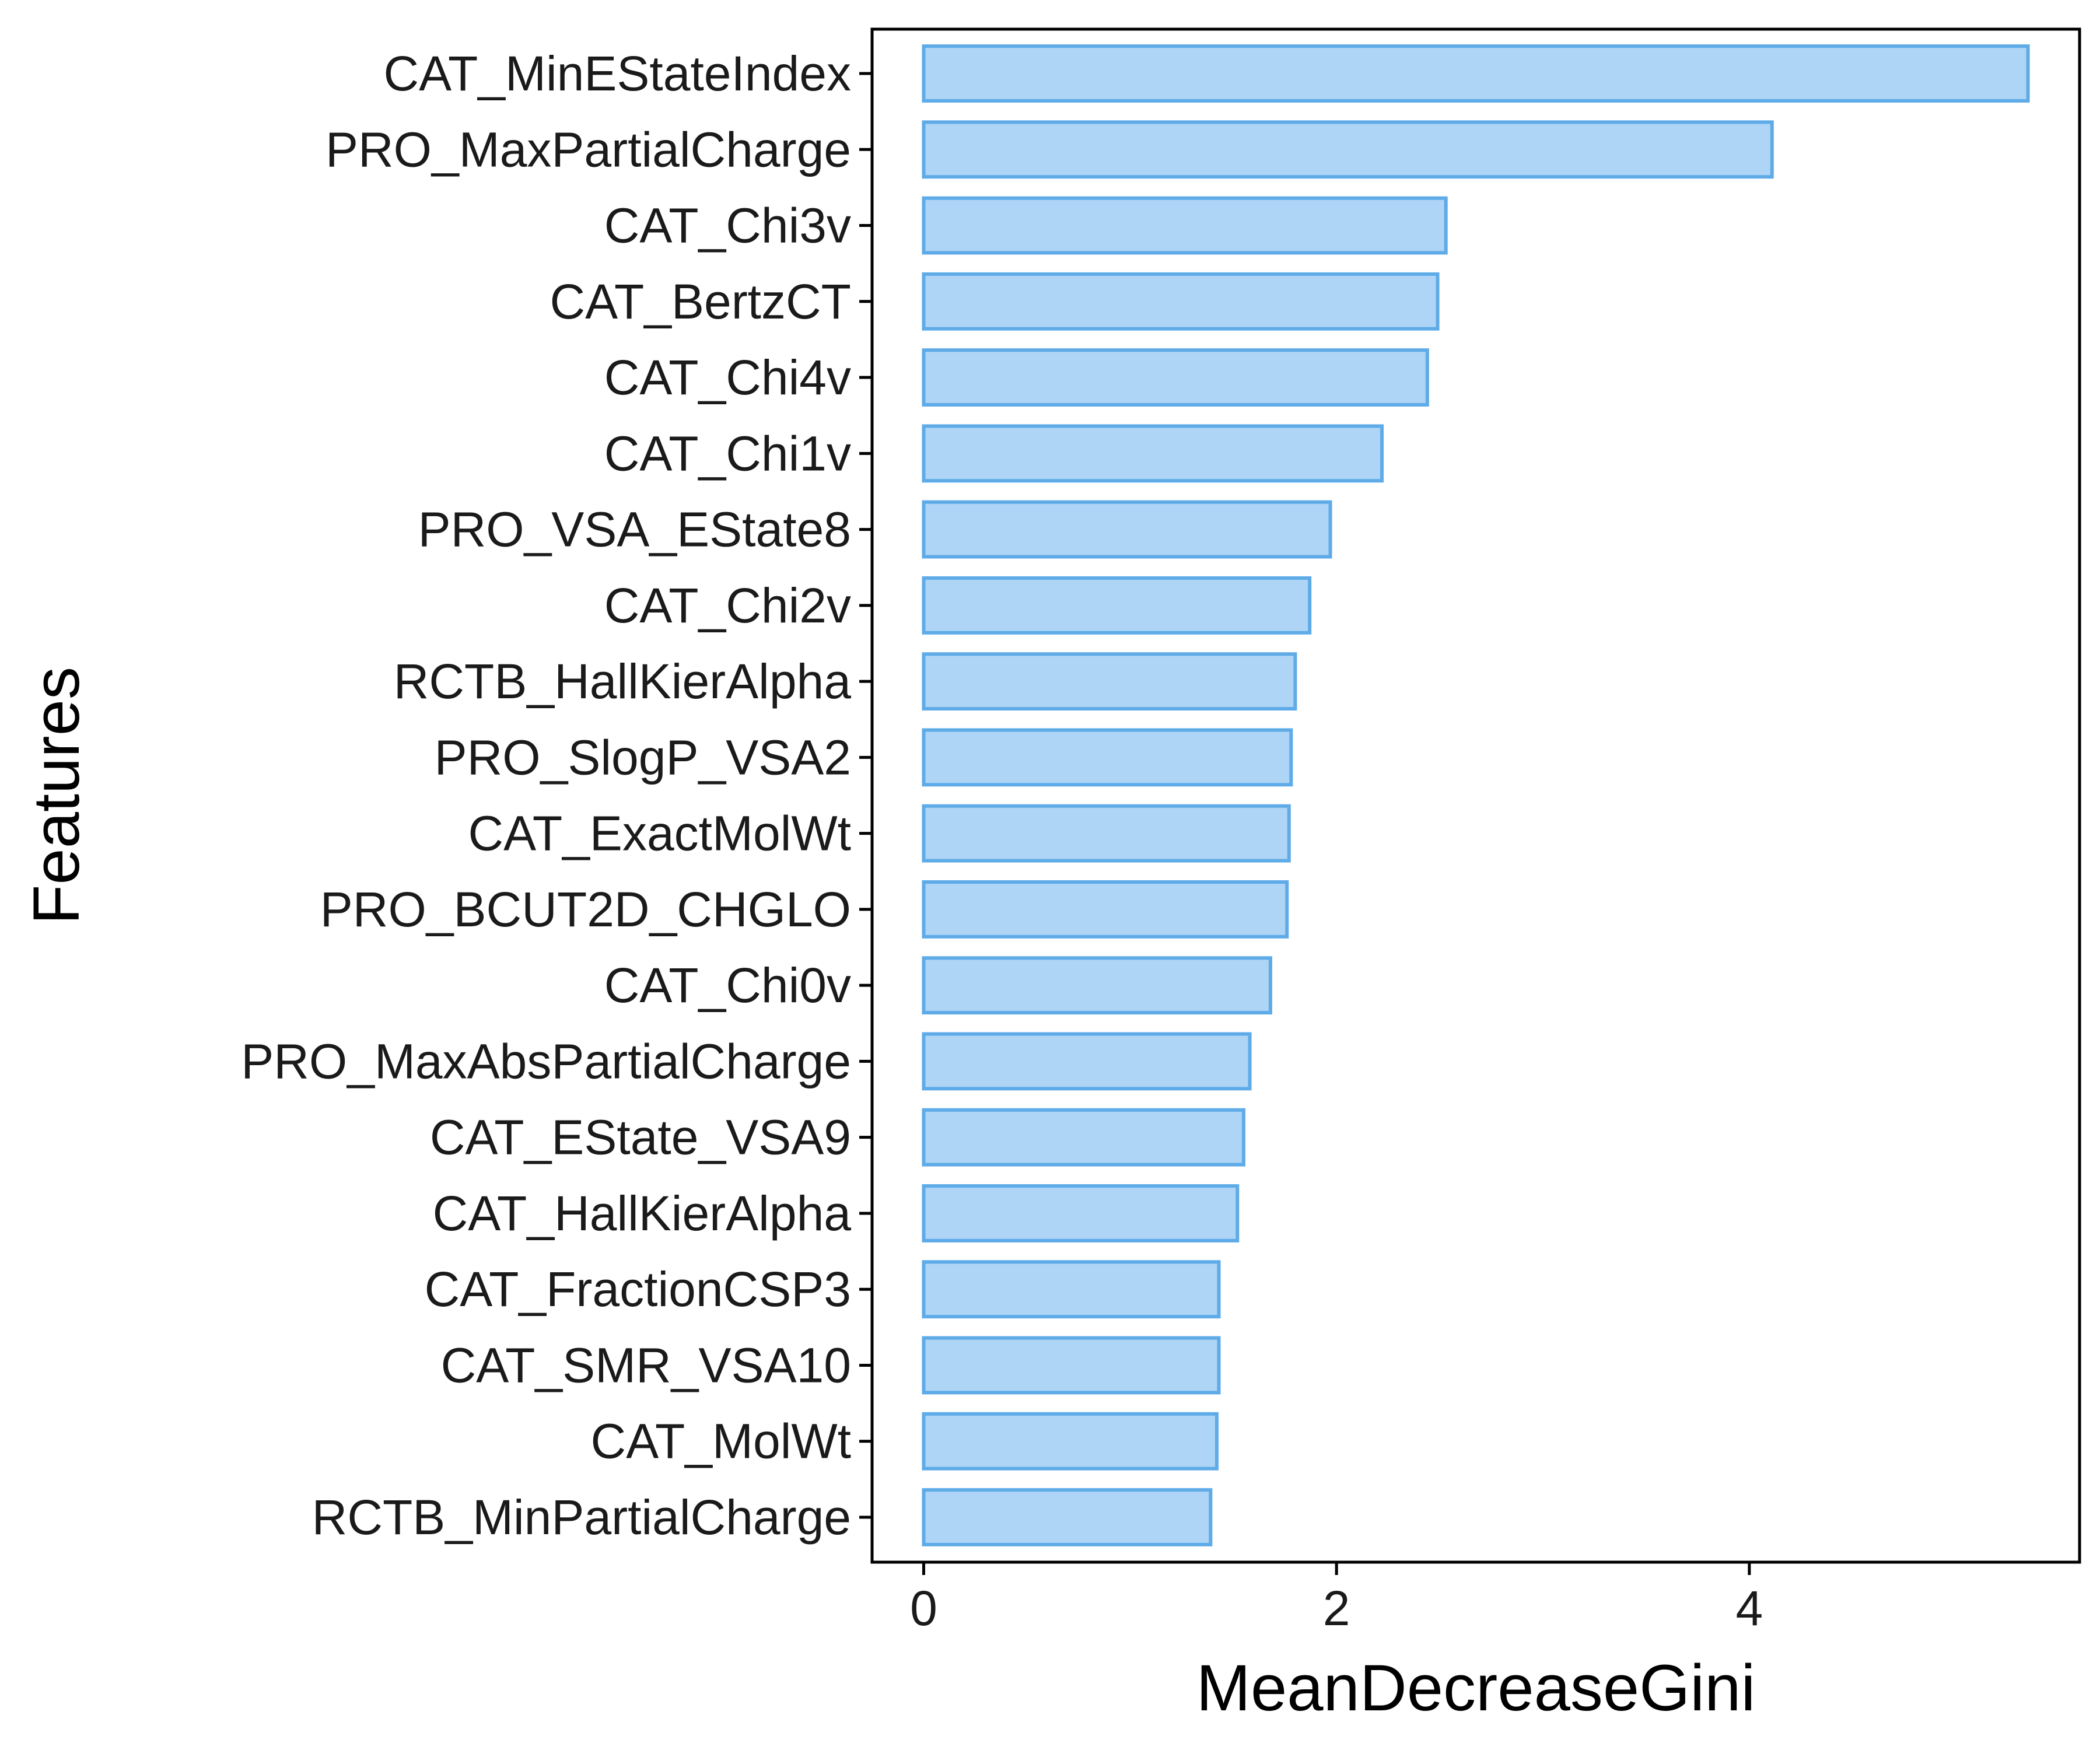 Image resolution: width=2100 pixels, height=1750 pixels. Describe the element at coordinates (1083, 1137) in the screenshot. I see `bar-CAT_EState_VSA9` at that location.